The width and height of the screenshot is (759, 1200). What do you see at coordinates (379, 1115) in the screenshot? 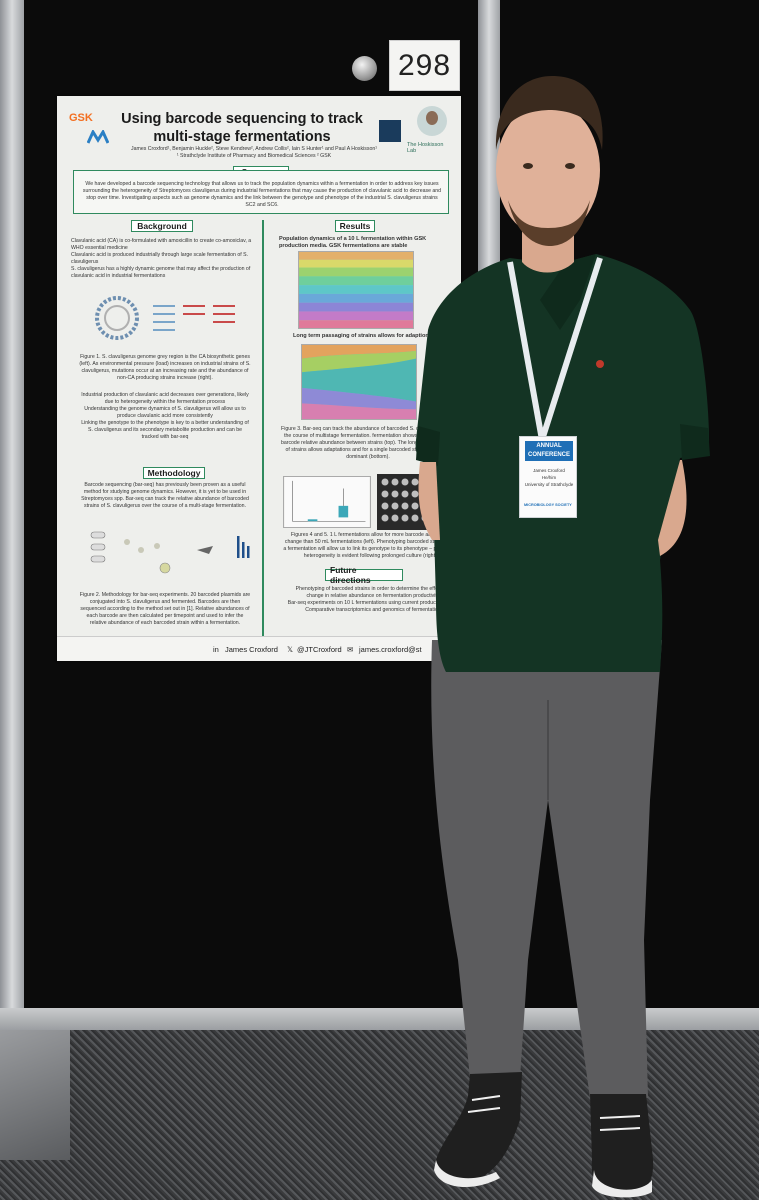
I see `carpet-floor` at bounding box center [379, 1115].